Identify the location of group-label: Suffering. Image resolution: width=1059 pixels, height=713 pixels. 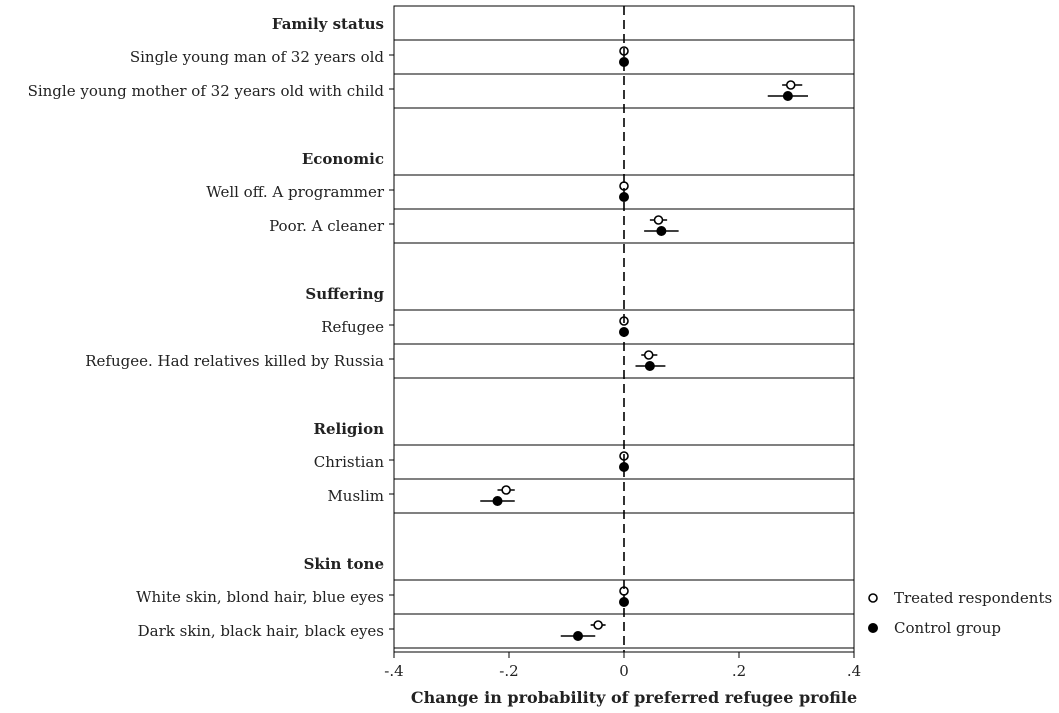
(344, 294).